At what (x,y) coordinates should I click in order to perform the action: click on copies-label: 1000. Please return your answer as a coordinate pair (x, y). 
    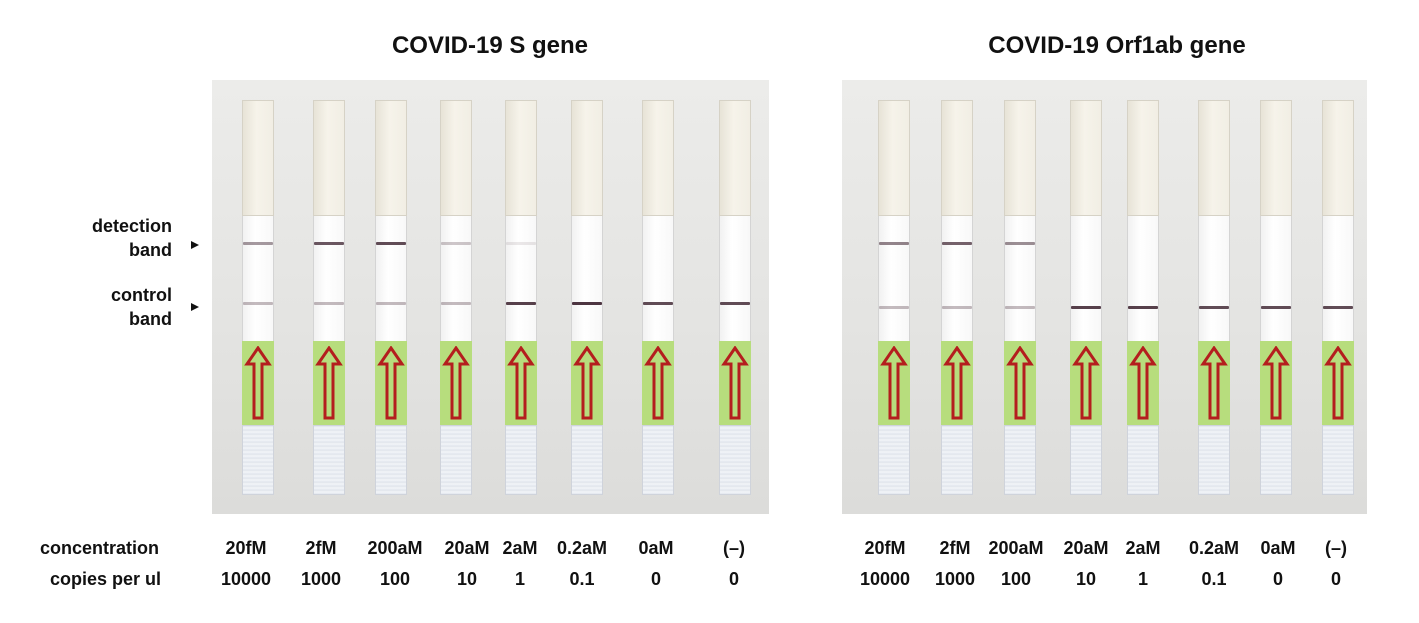
    Looking at the image, I should click on (955, 579).